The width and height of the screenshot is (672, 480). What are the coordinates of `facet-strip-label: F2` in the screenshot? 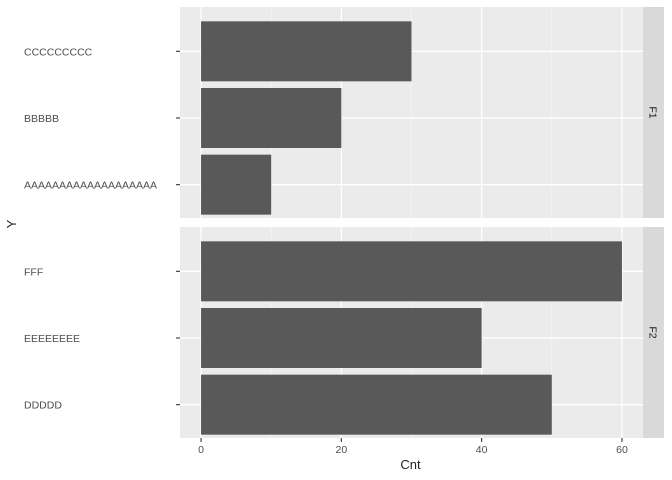 It's located at (653, 332).